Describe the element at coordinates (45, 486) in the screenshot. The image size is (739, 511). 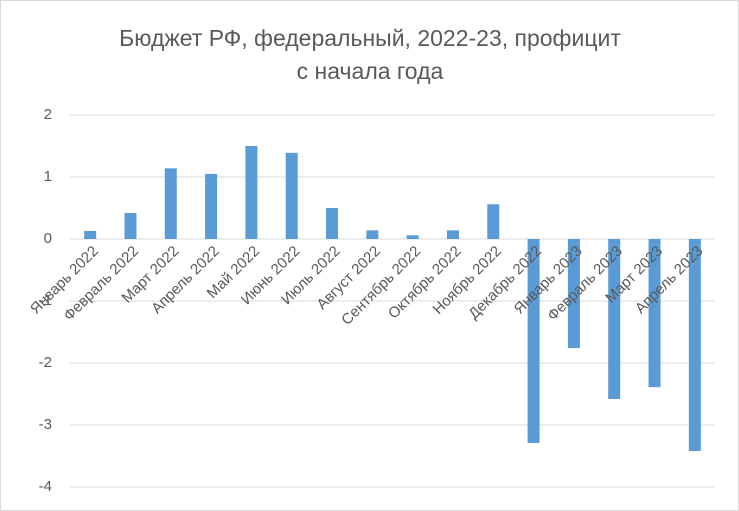
I see `y-tick-label: -4` at that location.